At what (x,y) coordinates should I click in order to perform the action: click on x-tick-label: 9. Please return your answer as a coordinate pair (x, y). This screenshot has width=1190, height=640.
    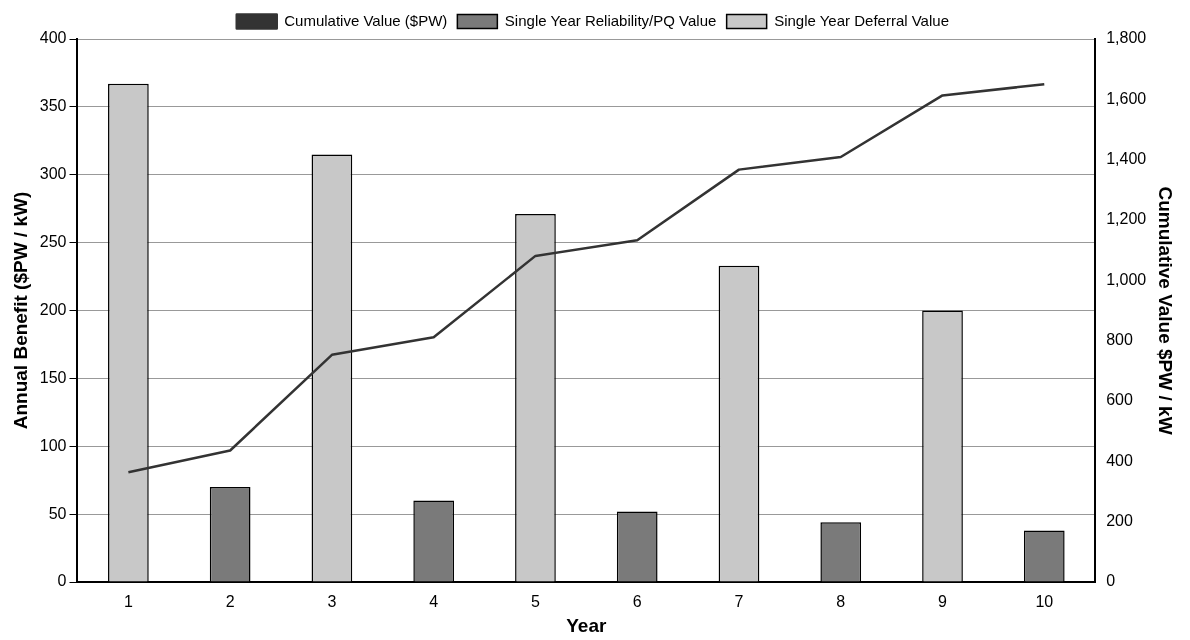
    Looking at the image, I should click on (943, 602).